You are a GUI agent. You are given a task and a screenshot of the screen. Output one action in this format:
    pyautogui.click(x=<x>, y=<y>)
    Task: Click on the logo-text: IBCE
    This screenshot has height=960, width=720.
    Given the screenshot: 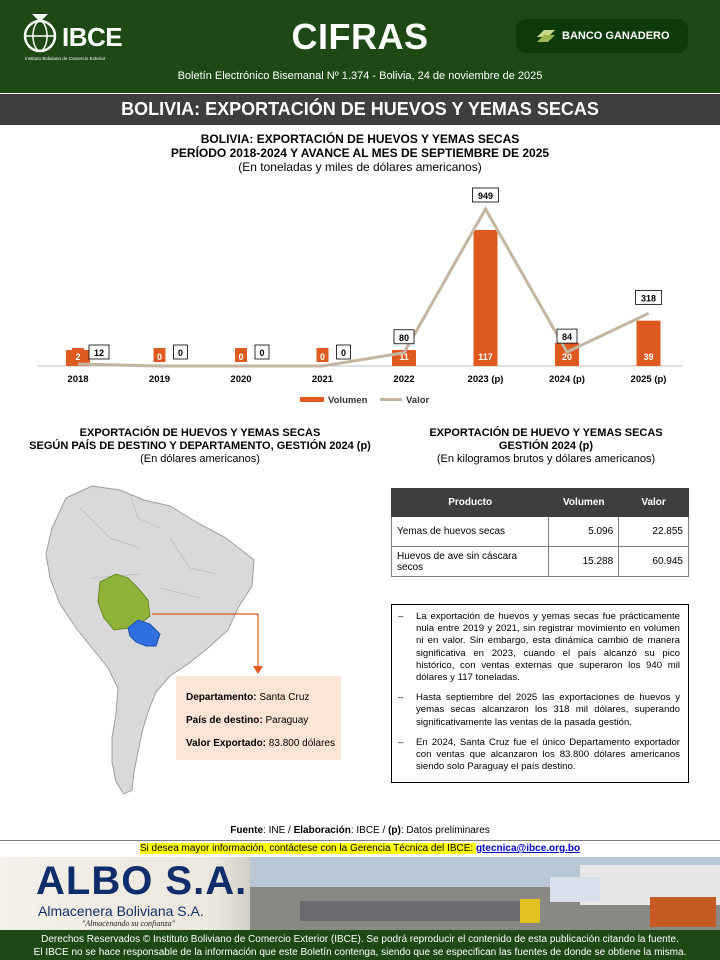 What is the action you would take?
    pyautogui.click(x=92, y=37)
    